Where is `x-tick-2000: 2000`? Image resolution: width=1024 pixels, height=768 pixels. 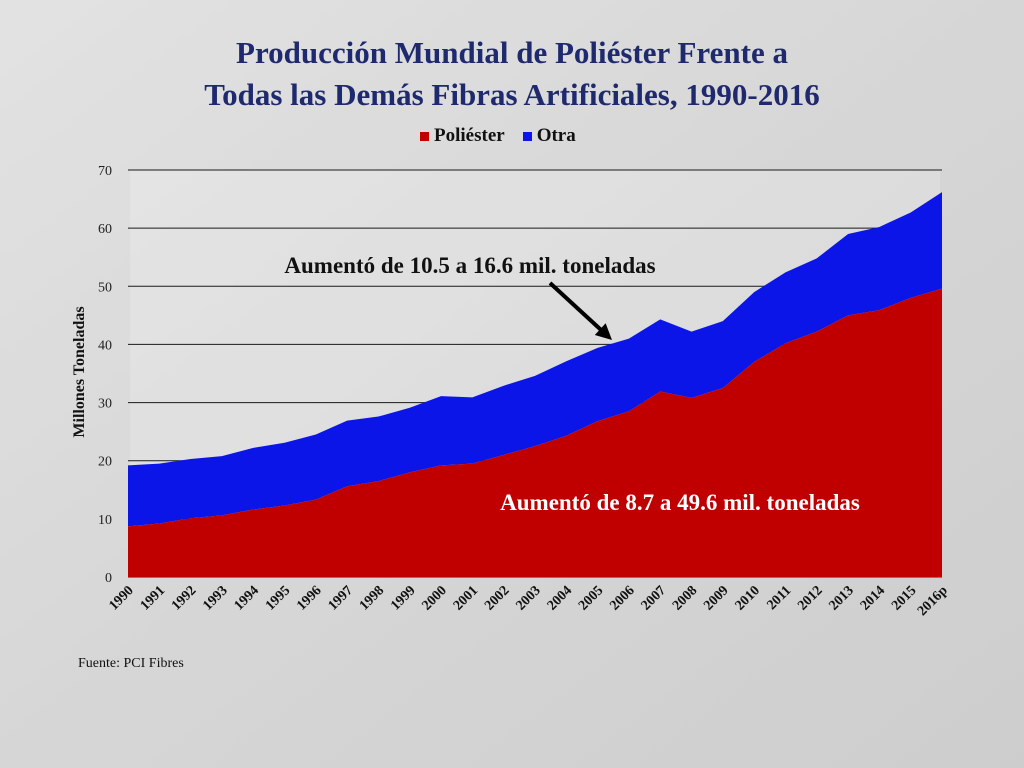 x-tick-2000: 2000 is located at coordinates (434, 598).